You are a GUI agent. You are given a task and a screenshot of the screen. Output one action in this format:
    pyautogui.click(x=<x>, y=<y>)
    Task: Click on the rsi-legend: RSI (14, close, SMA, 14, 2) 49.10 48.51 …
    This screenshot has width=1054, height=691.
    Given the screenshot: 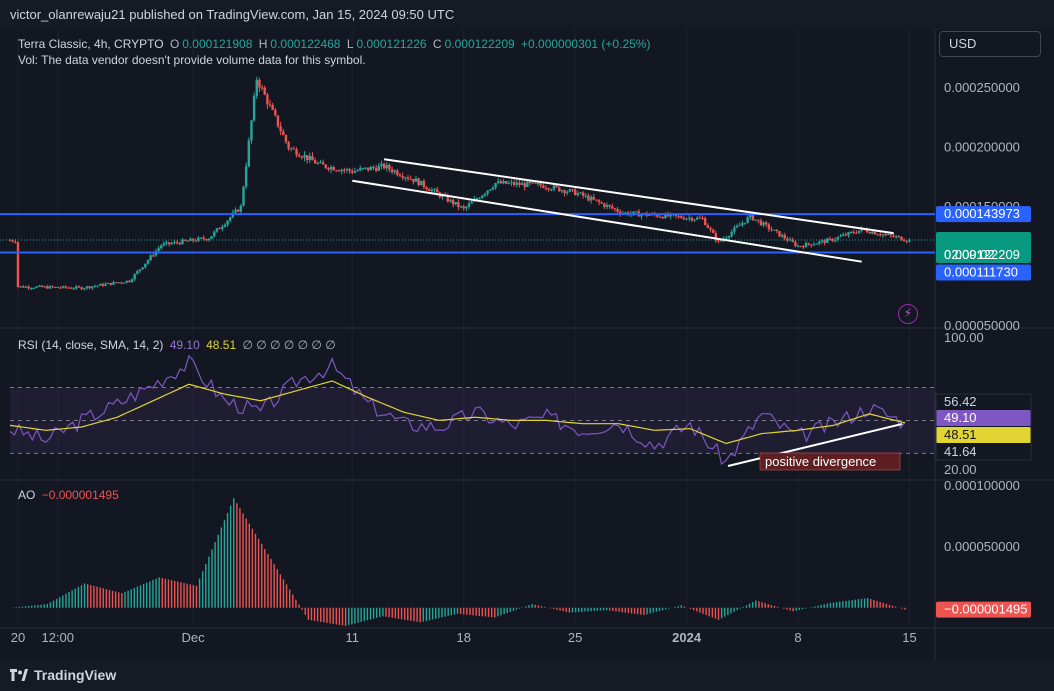 What is the action you would take?
    pyautogui.click(x=178, y=345)
    